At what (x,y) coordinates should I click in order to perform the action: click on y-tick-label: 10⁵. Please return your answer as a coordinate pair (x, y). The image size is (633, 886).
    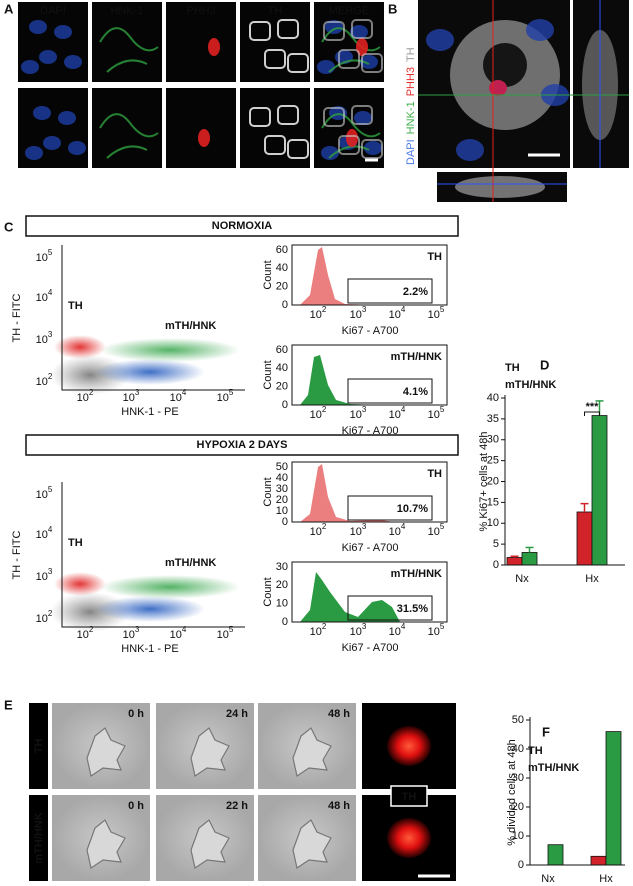
    Looking at the image, I should click on (44, 256).